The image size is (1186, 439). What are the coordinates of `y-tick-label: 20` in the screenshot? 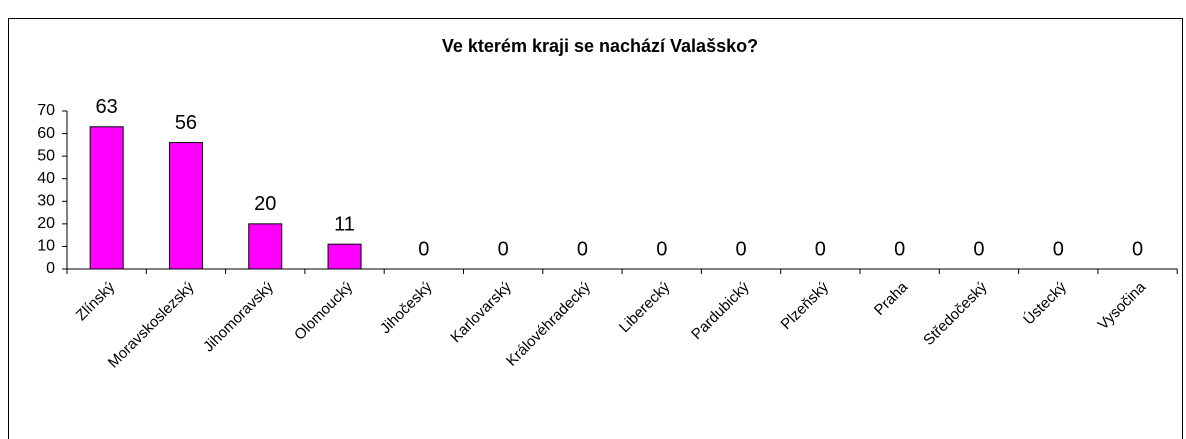 It's located at (46, 223).